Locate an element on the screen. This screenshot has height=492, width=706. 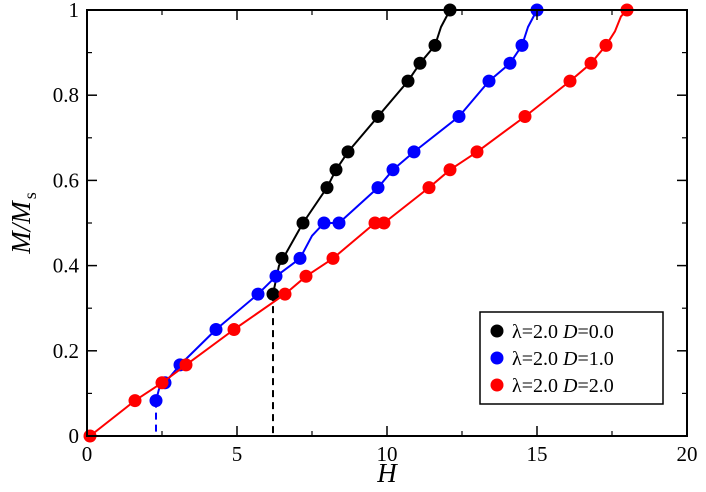
x-tick-label: 0 is located at coordinates (87, 454).